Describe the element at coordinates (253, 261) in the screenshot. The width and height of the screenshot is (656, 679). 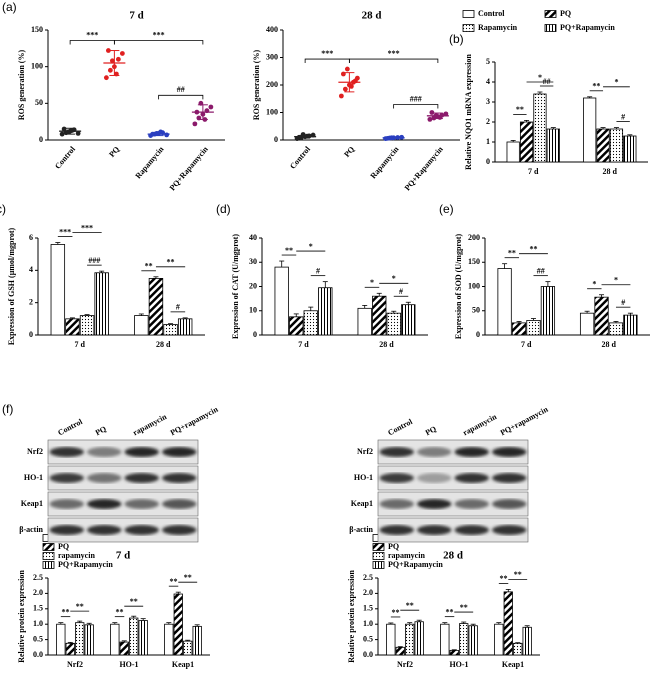
I see `y-tick-label: 30` at that location.